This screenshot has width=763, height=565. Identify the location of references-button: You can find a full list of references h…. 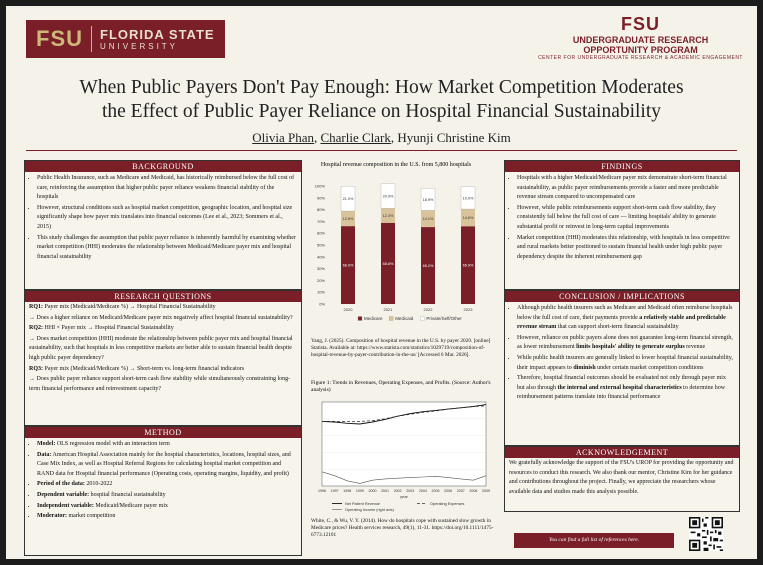
(594, 540).